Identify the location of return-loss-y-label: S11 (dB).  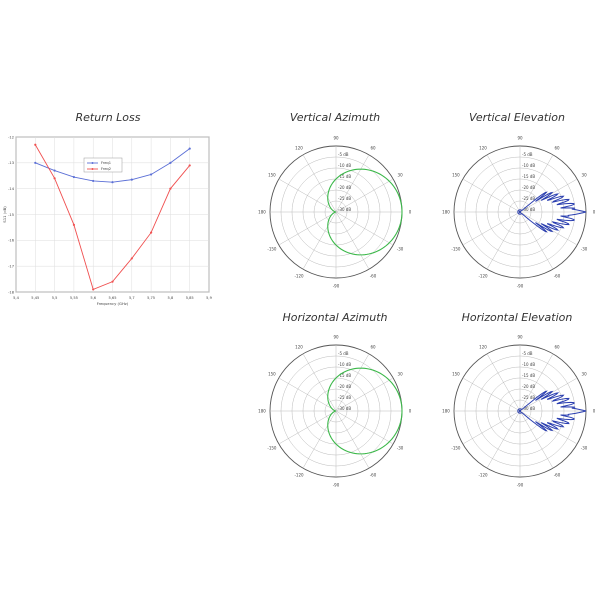
(4, 214).